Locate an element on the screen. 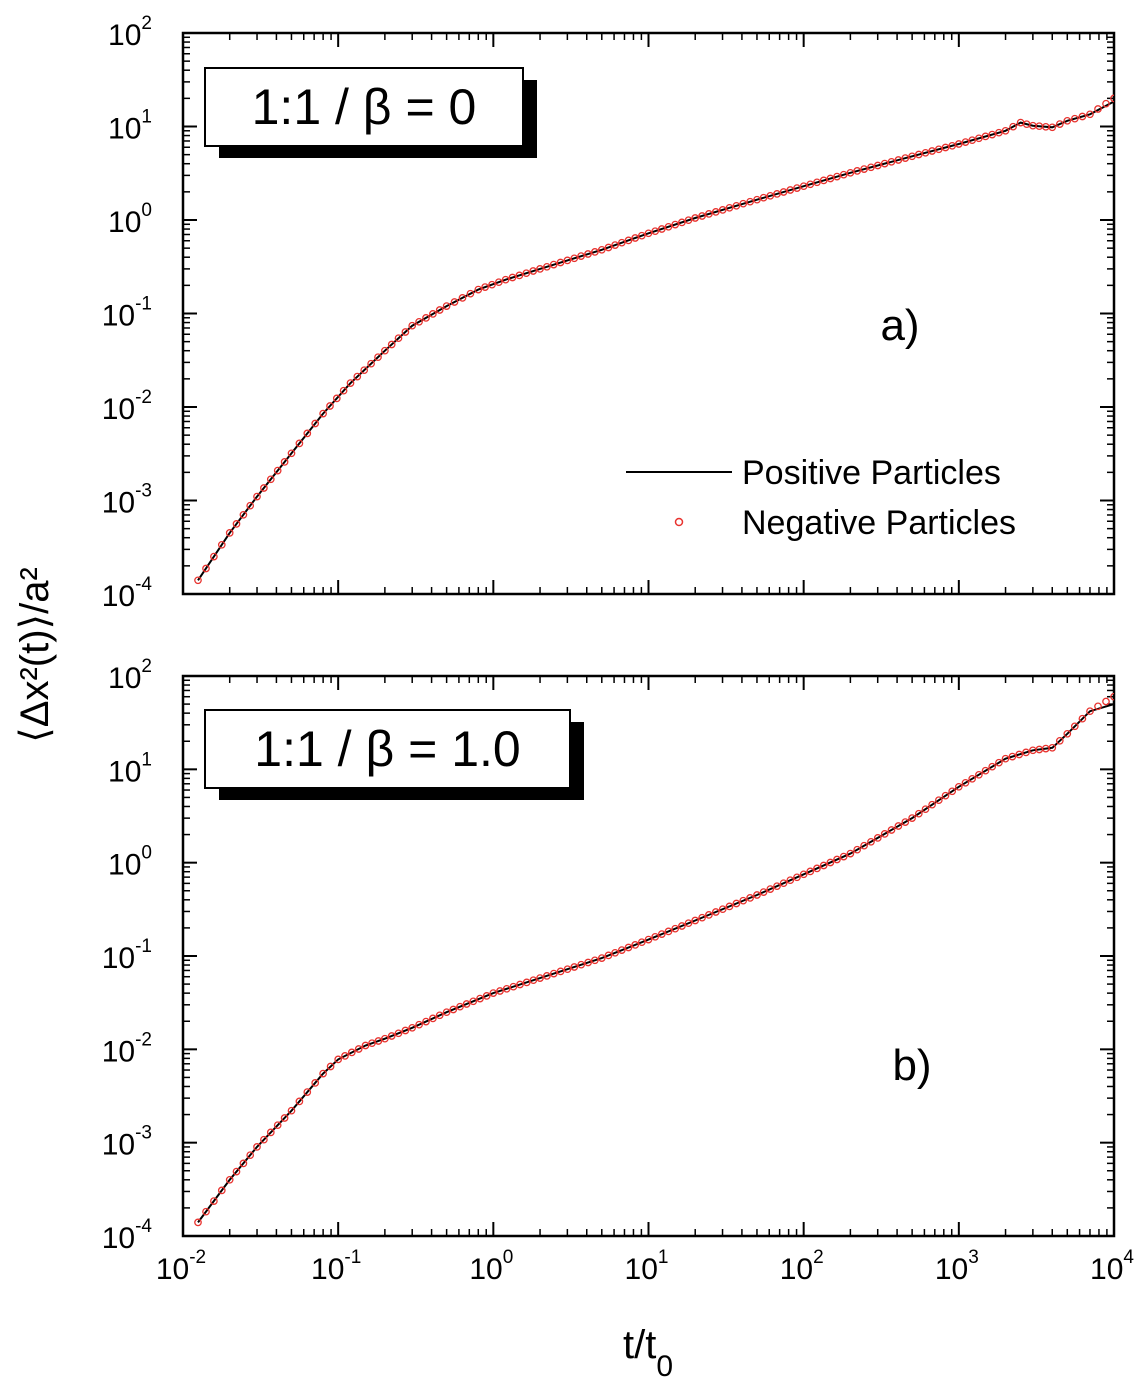  inset-label: 1:1 / β = 1.0 is located at coordinates (387, 749).